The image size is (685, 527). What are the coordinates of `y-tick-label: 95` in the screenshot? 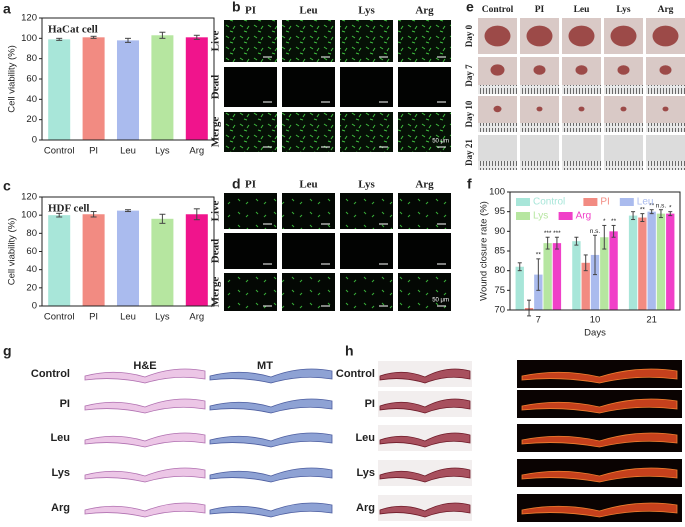 It's located at (499, 211).